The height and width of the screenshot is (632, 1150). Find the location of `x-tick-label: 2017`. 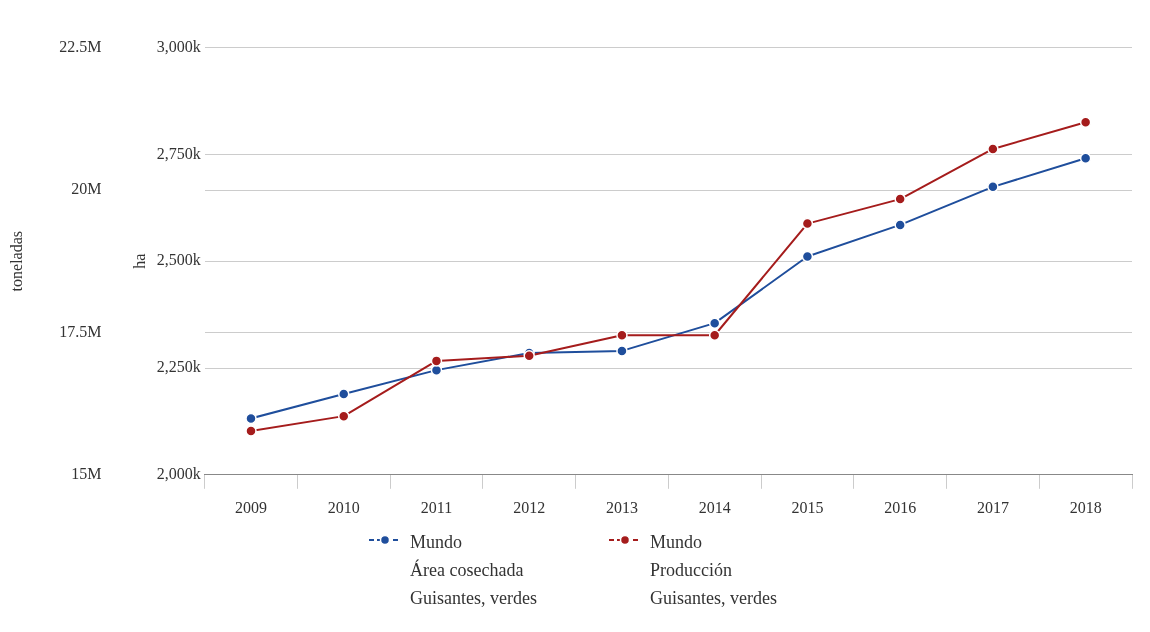

x-tick-label: 2017 is located at coordinates (992, 507).